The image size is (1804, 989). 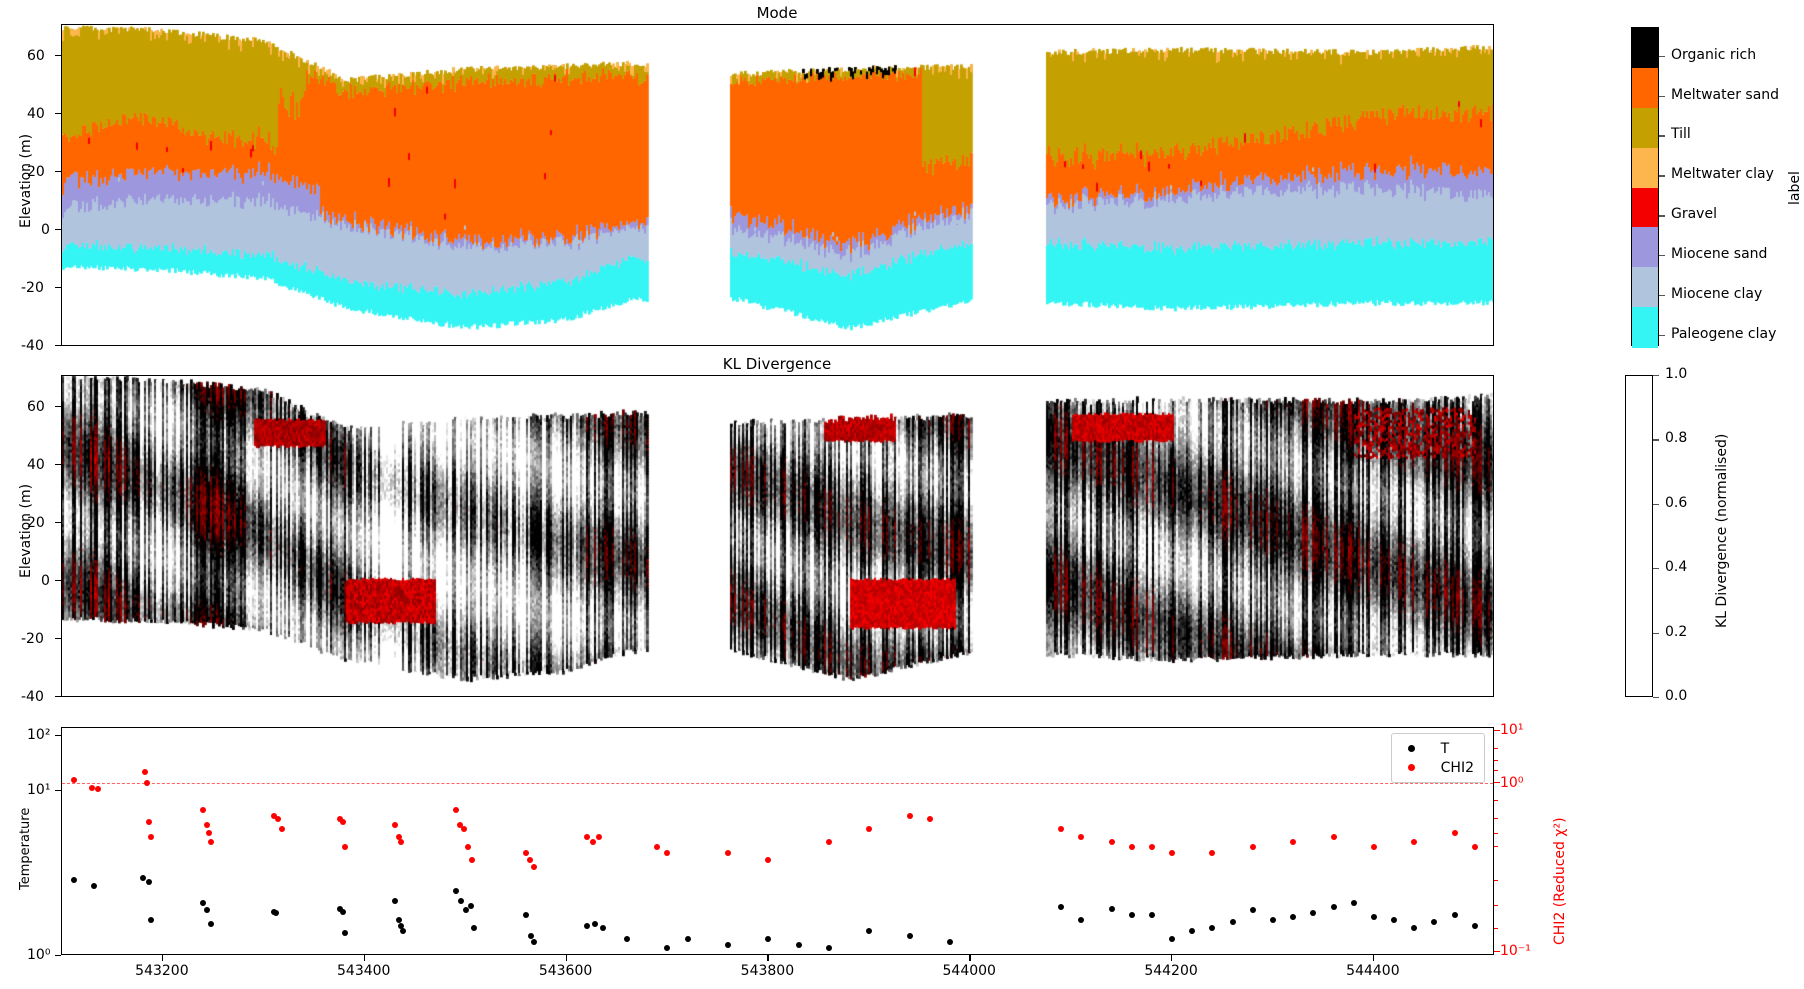 I want to click on scatter-ylabel-right: CHI2 (Reduced χ²), so click(x=1560, y=881).